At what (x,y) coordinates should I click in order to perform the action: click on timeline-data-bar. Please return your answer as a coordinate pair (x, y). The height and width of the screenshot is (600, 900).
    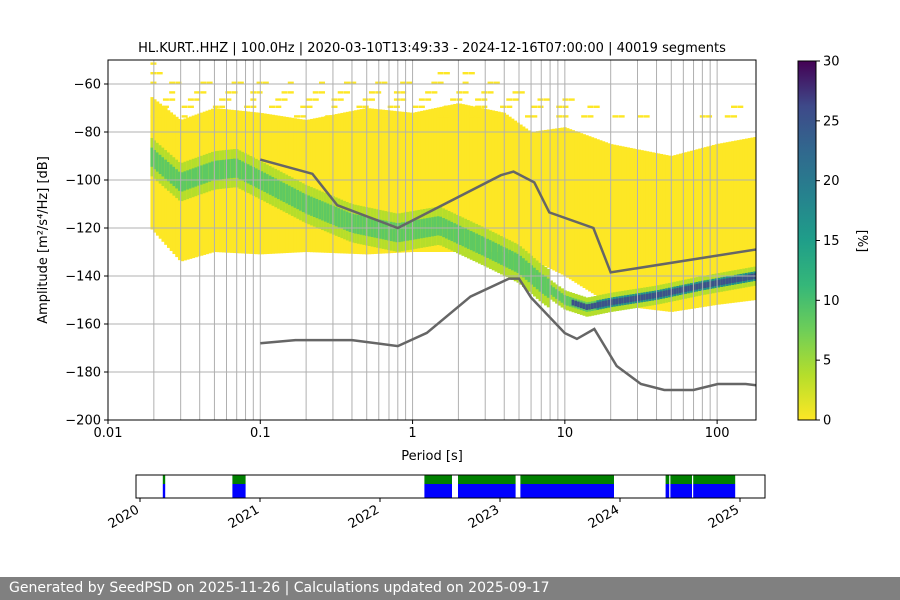
    Looking at the image, I should click on (681, 491).